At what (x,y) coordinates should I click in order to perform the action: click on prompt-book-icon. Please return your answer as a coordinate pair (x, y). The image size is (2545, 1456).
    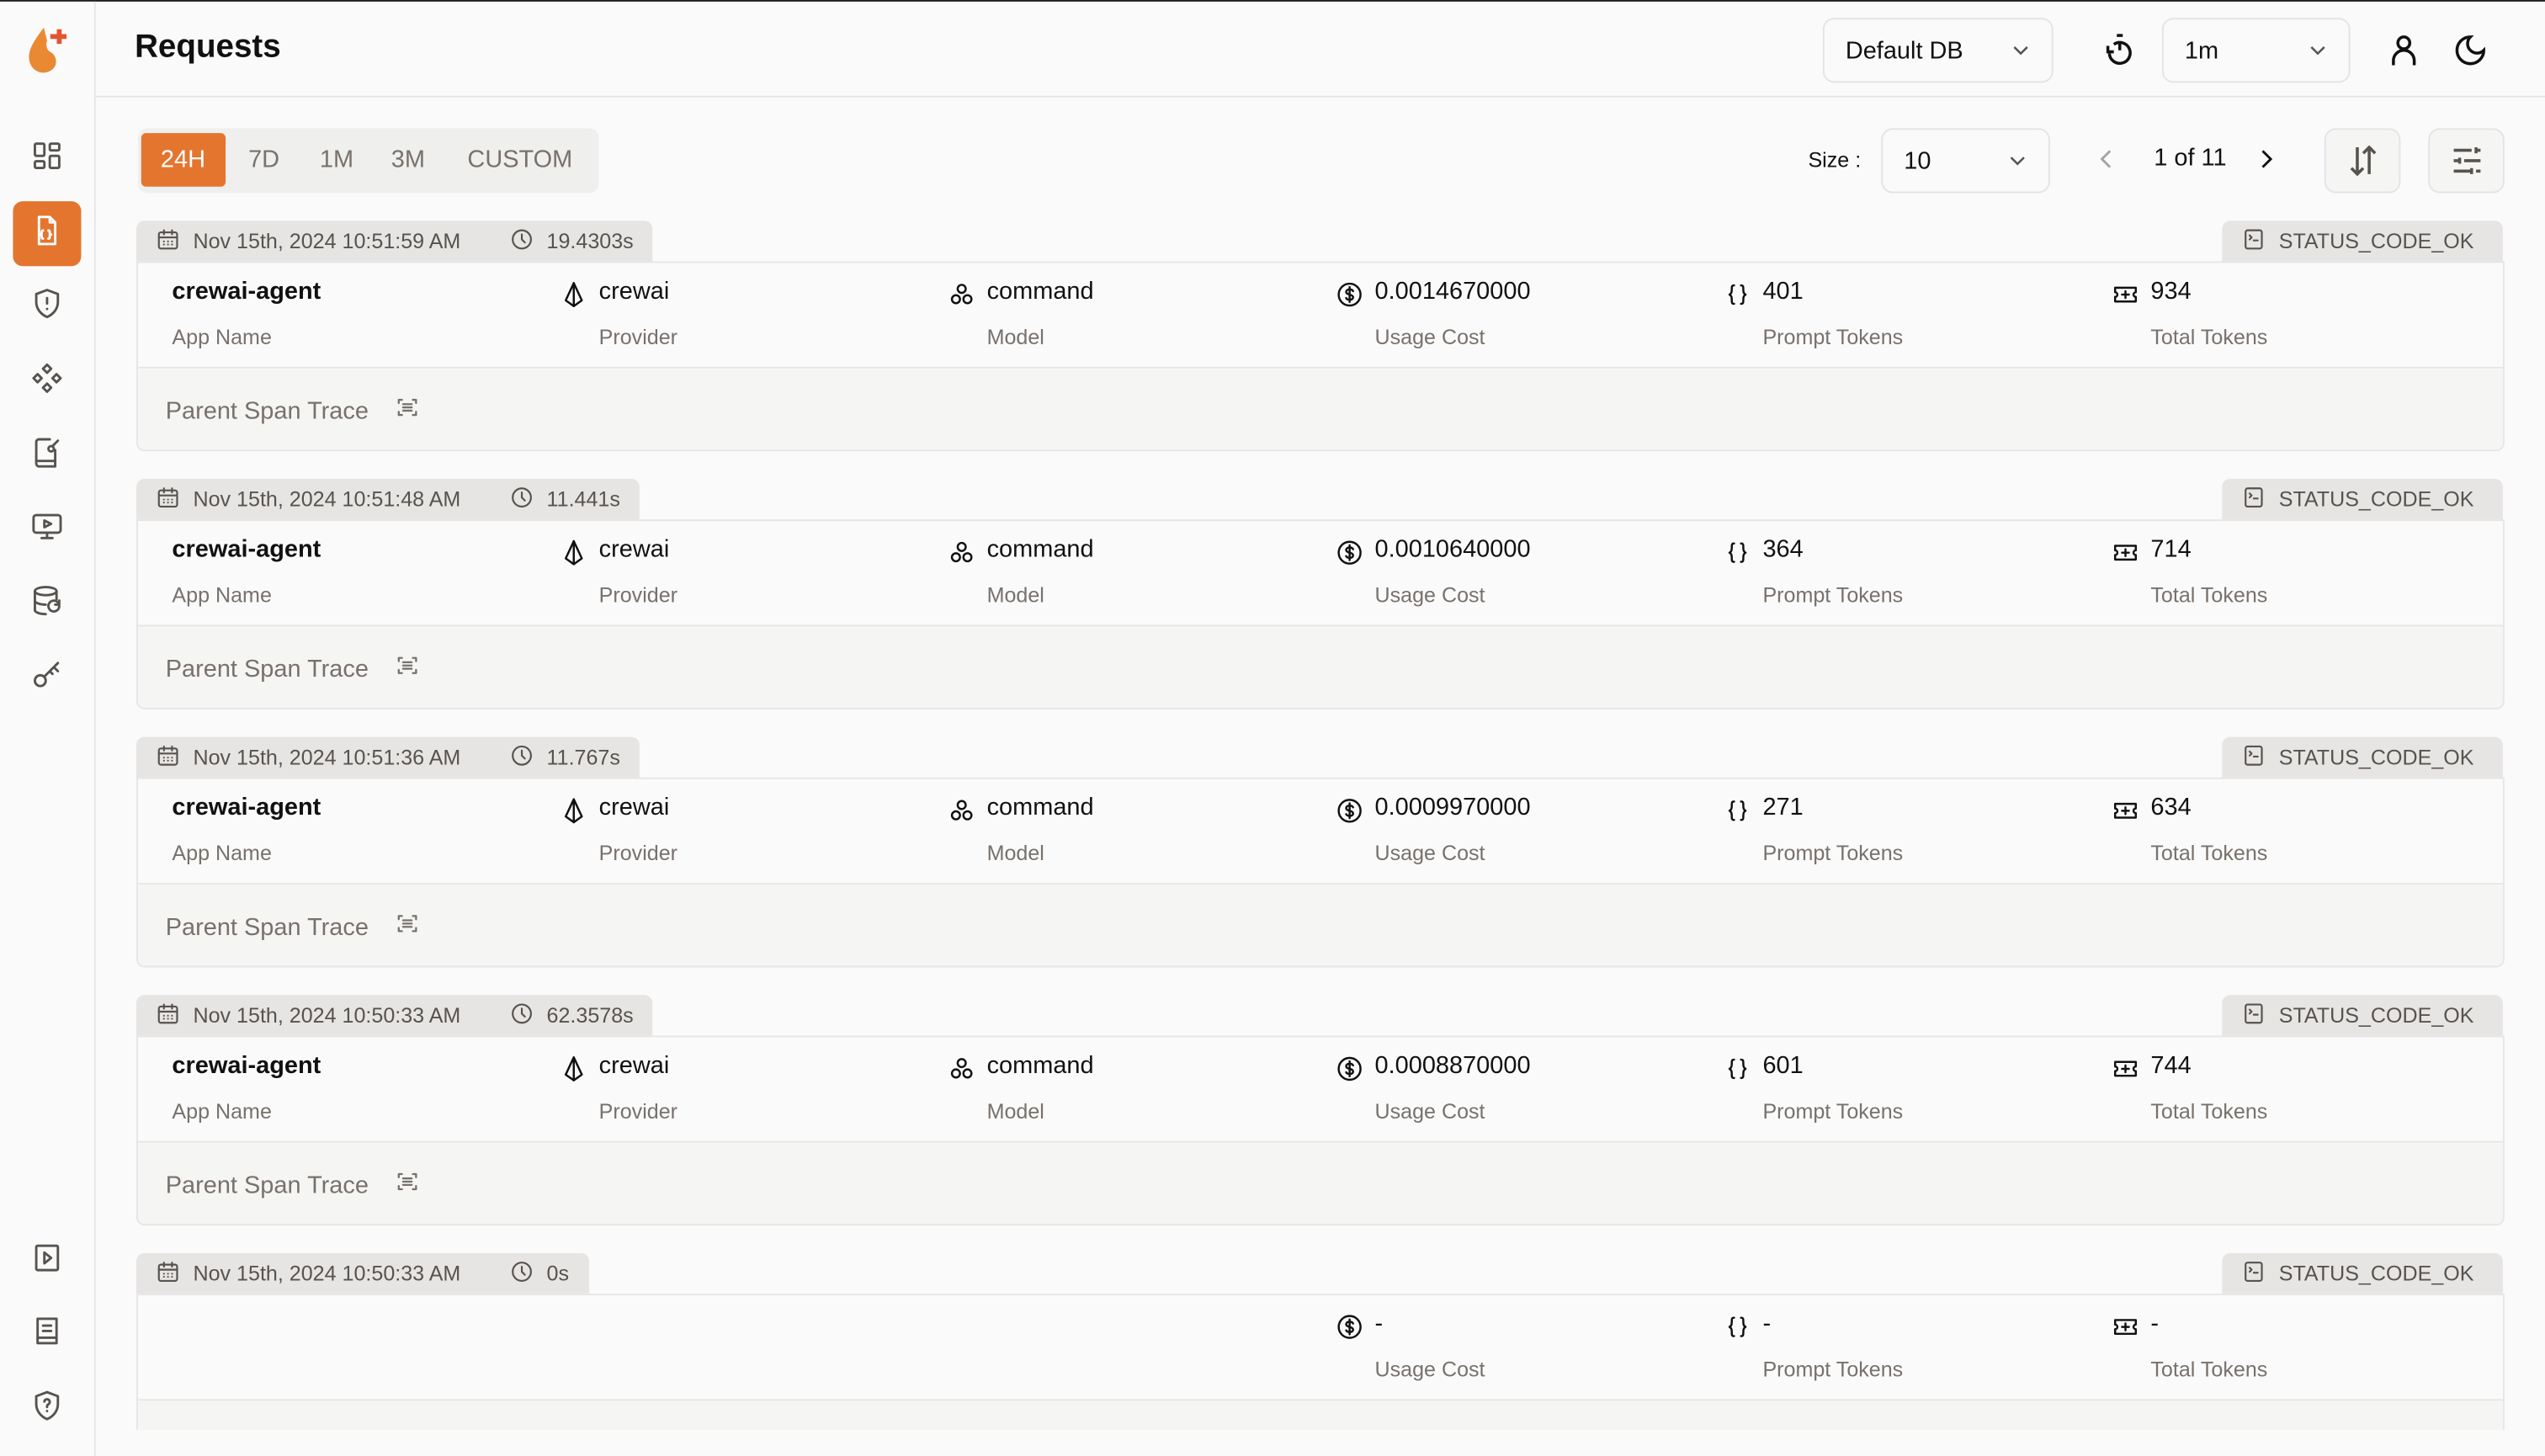
    Looking at the image, I should click on (47, 456).